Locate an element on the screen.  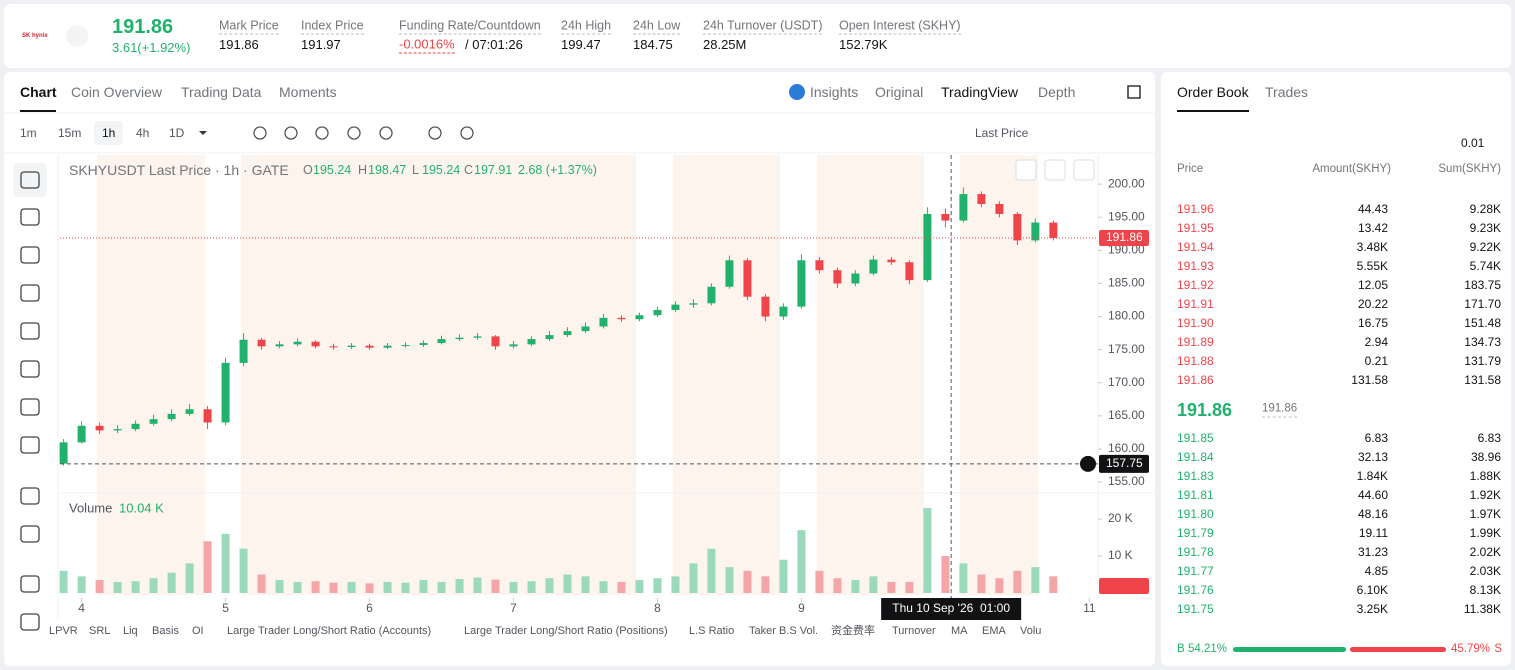
ob-amount: 16.75 is located at coordinates (1372, 323).